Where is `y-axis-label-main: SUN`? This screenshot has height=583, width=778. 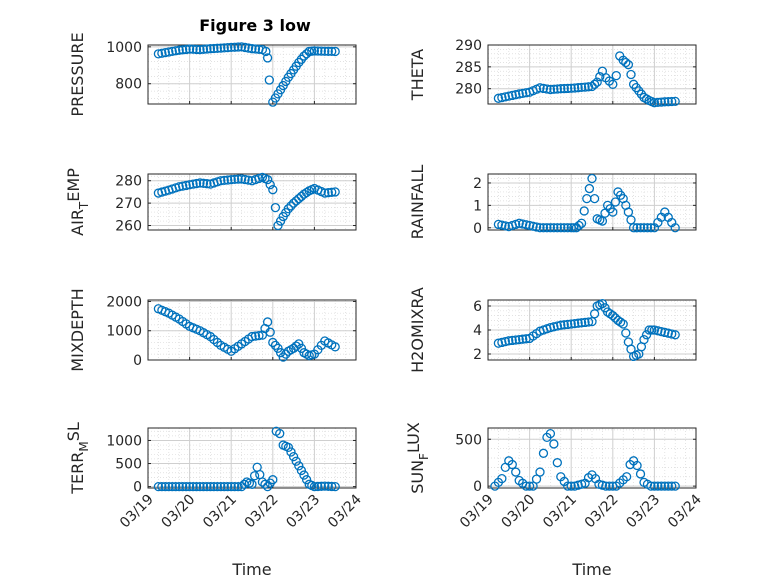
y-axis-label-main: SUN is located at coordinates (417, 477).